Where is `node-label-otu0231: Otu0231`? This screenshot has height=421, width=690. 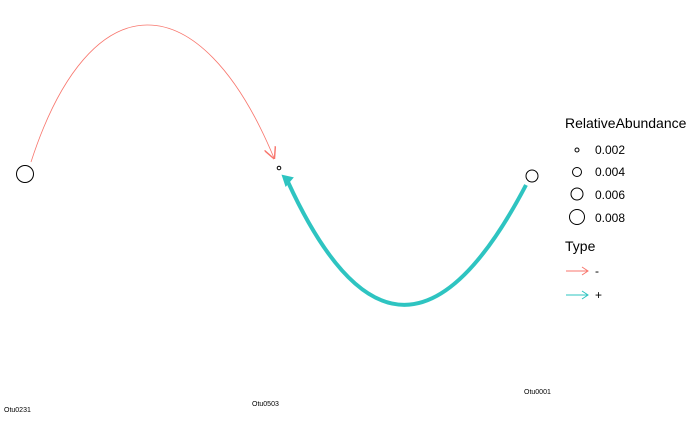 node-label-otu0231: Otu0231 is located at coordinates (17, 410).